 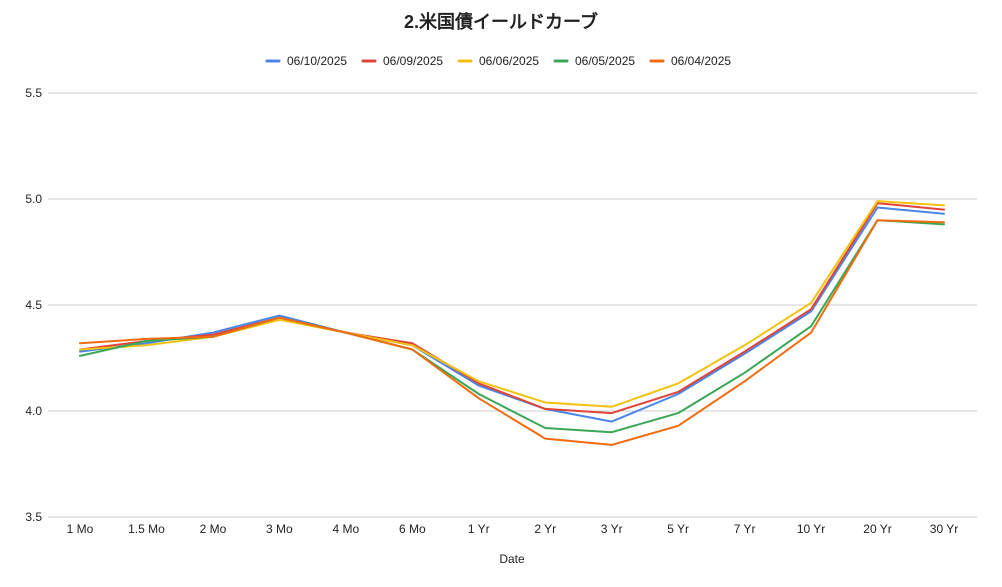 What do you see at coordinates (33, 411) in the screenshot?
I see `y-tick-label: 4.0` at bounding box center [33, 411].